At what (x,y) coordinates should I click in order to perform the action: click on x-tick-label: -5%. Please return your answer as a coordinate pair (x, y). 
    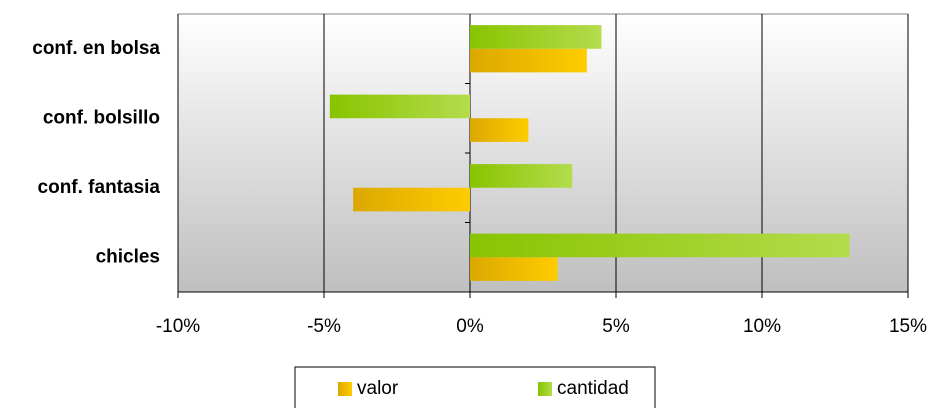
    Looking at the image, I should click on (324, 326).